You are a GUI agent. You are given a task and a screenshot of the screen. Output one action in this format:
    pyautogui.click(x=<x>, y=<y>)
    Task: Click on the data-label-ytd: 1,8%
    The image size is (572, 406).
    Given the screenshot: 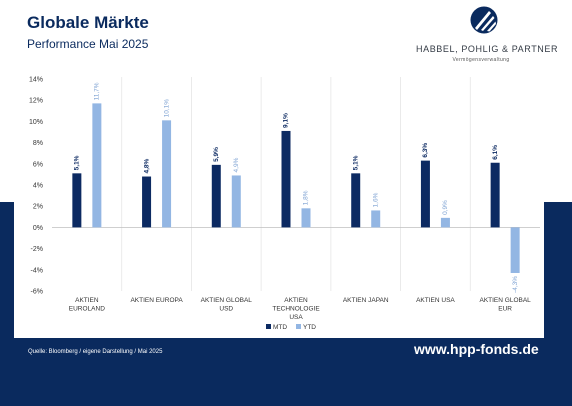 What is the action you would take?
    pyautogui.click(x=306, y=197)
    